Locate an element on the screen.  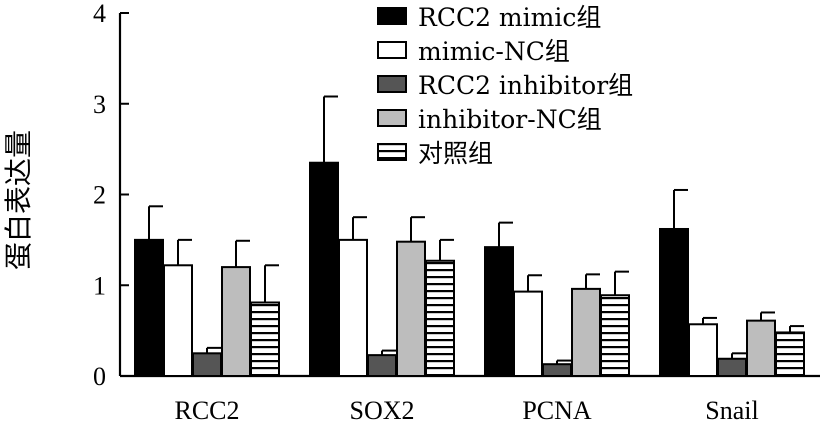
x-category-label: Snail is located at coordinates (731, 410).